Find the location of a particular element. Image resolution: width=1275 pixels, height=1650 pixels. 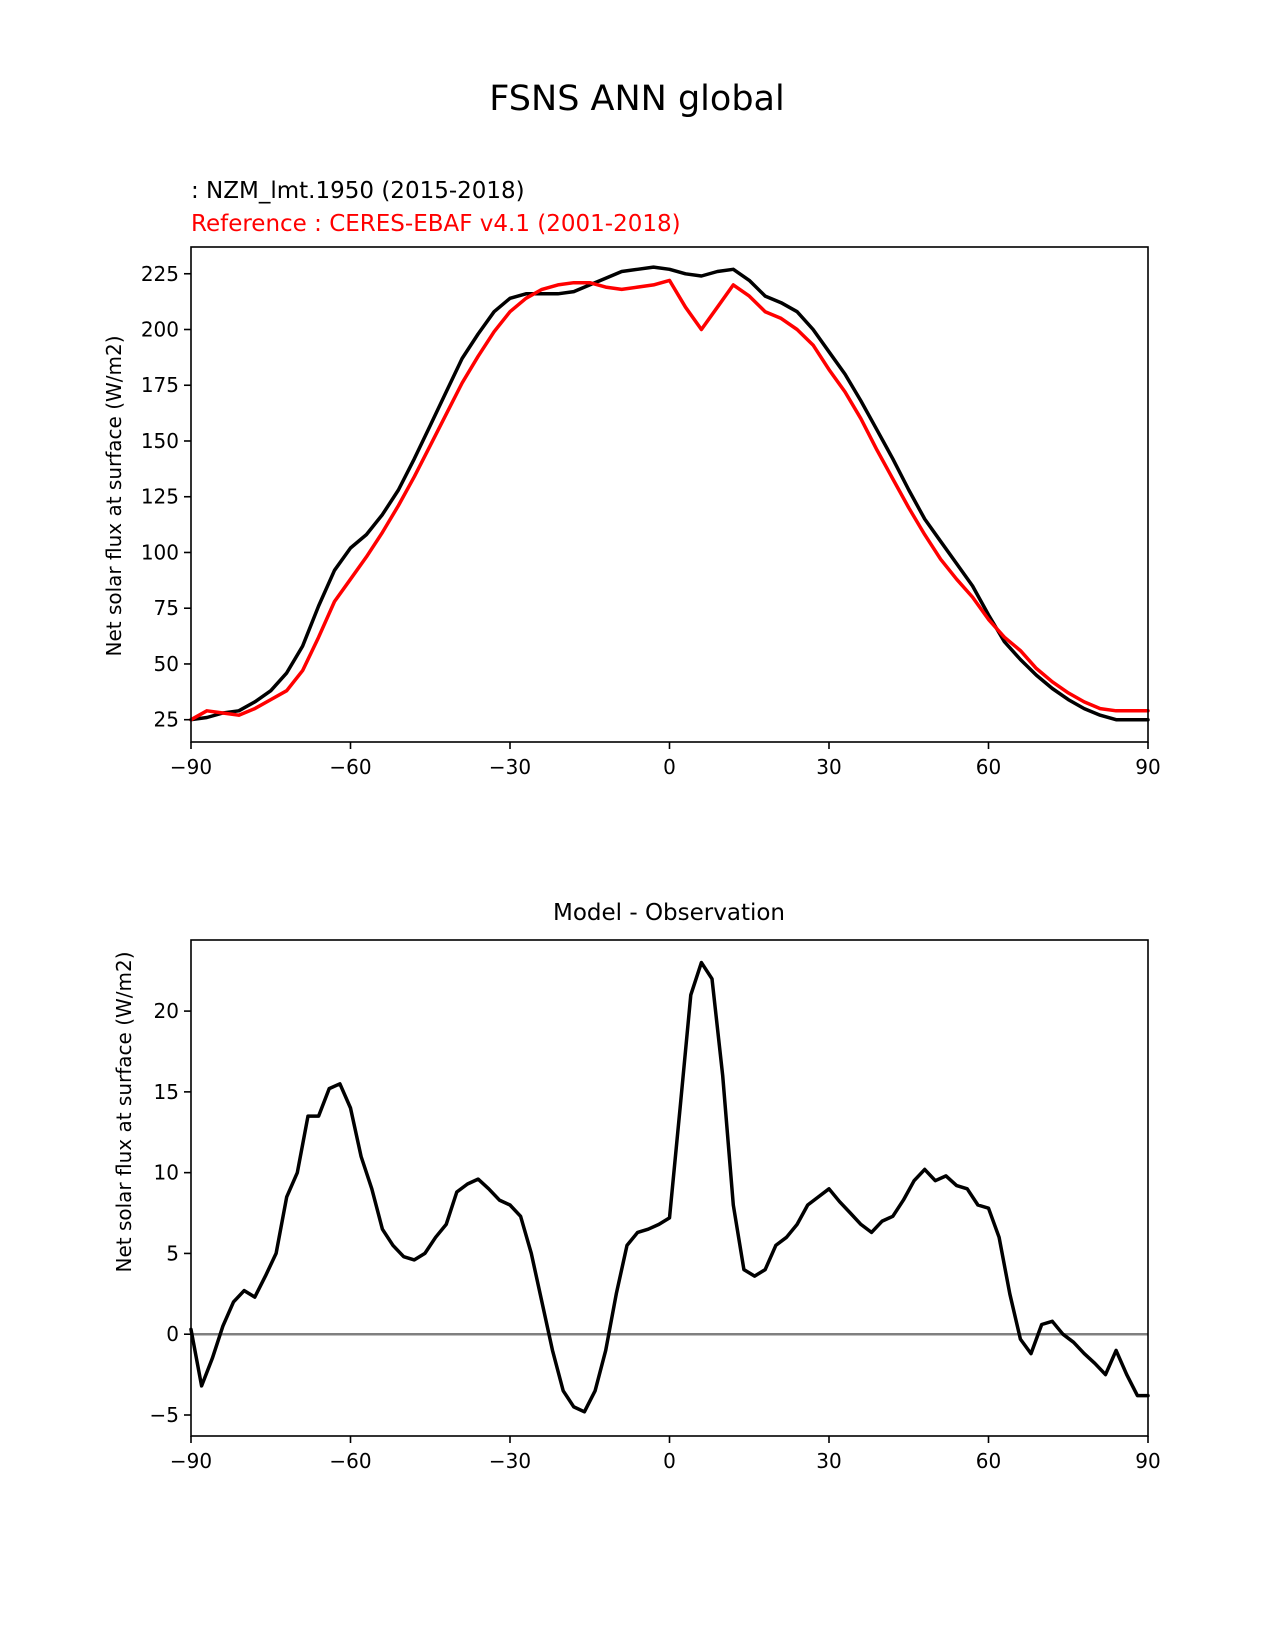

y-tick-label: 100 is located at coordinates (160, 552).